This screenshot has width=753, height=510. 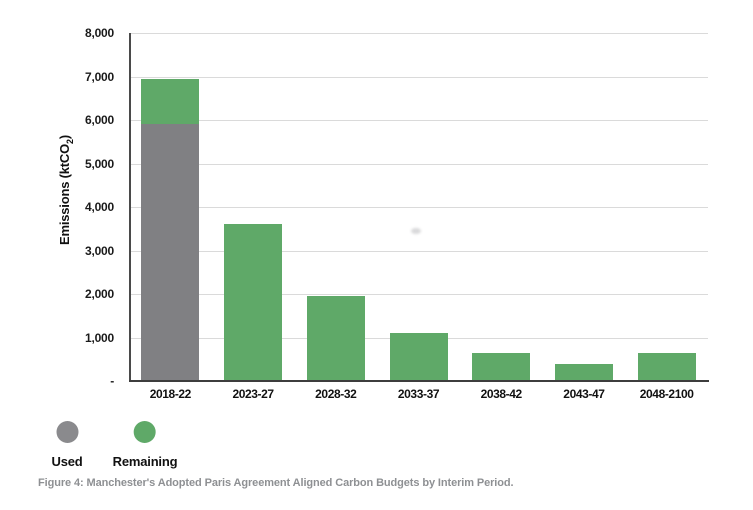 What do you see at coordinates (67, 432) in the screenshot?
I see `used-swatch-icon` at bounding box center [67, 432].